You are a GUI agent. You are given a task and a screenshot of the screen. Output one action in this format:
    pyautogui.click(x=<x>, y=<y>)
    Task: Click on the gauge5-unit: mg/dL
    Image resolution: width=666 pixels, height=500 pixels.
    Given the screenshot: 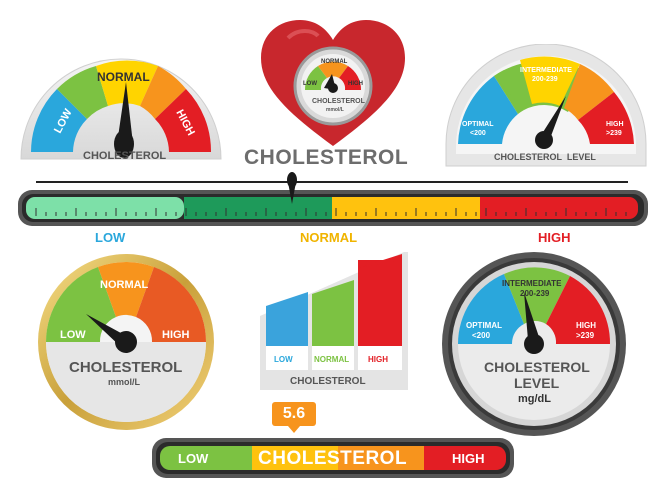 What is the action you would take?
    pyautogui.click(x=534, y=399)
    